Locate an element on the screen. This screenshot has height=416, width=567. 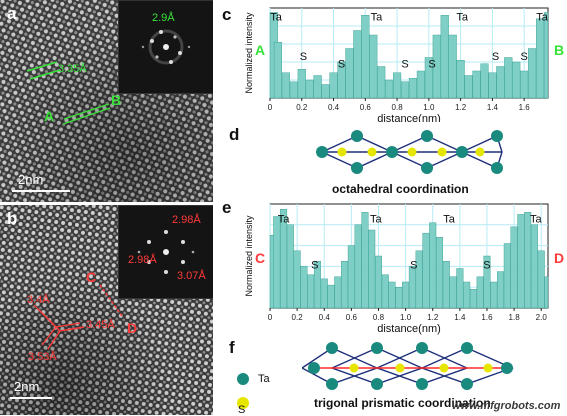
watermark: www.mfgrobots.com is located at coordinates (506, 406).